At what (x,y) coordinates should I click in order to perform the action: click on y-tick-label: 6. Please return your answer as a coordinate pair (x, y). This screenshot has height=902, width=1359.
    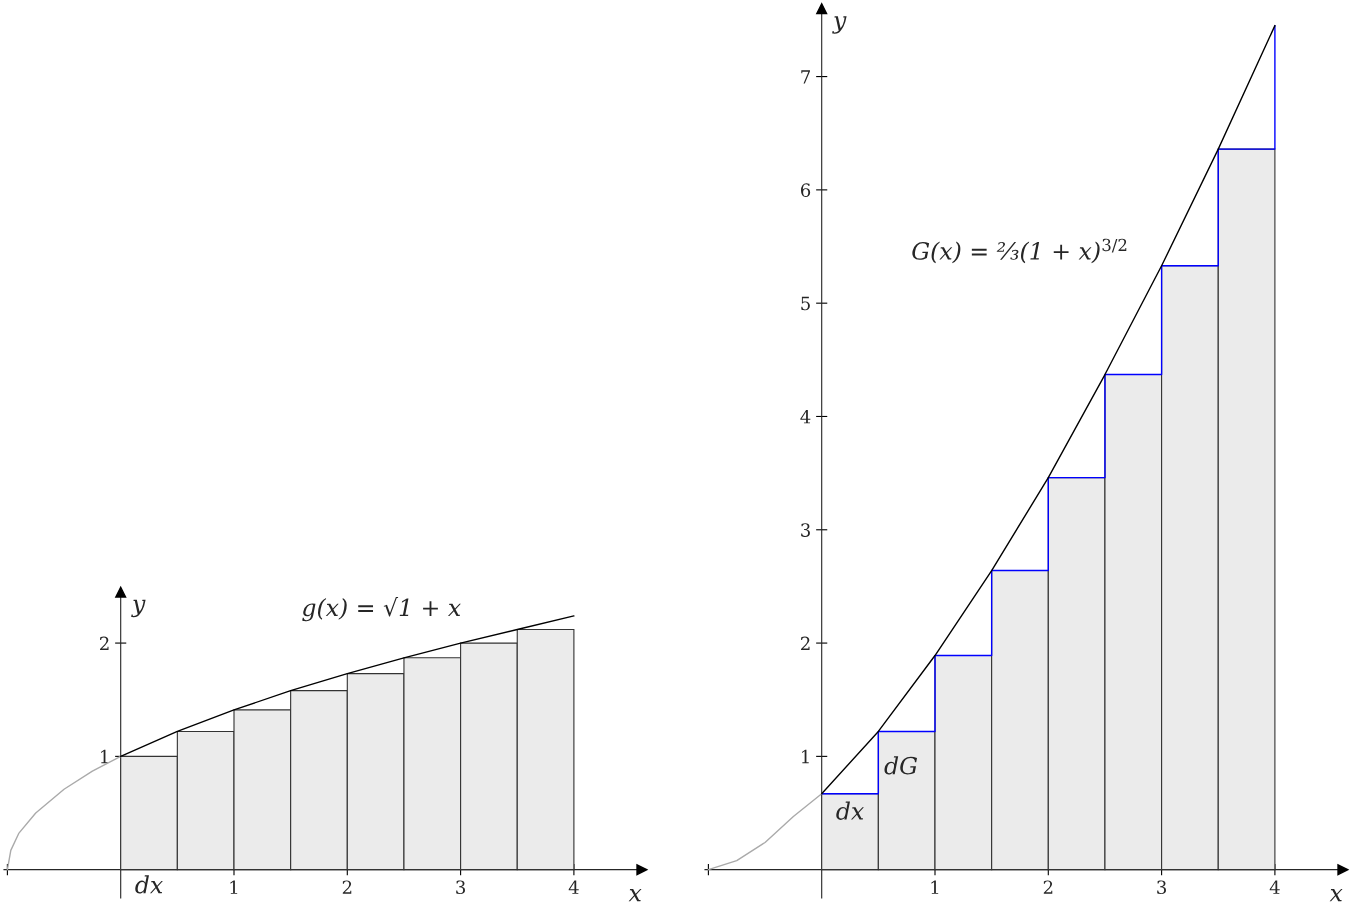
    Looking at the image, I should click on (806, 190).